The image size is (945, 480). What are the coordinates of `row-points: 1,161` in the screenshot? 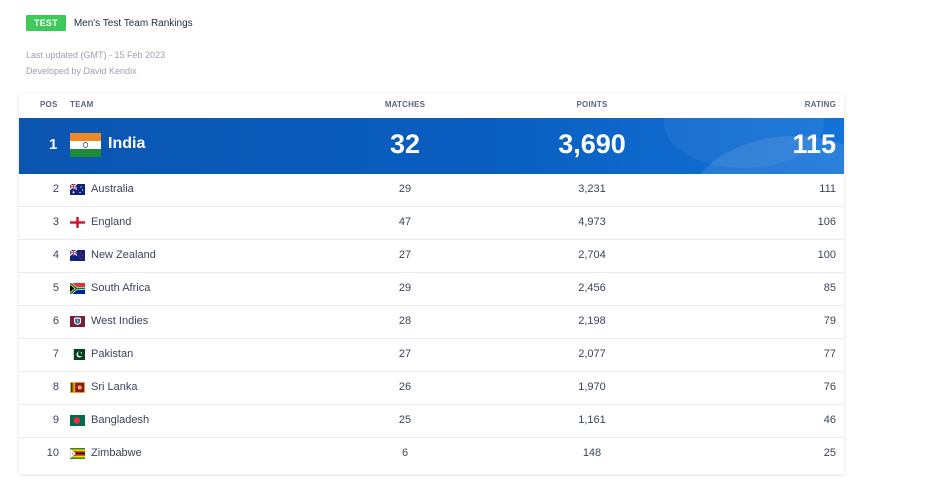 It's located at (592, 420).